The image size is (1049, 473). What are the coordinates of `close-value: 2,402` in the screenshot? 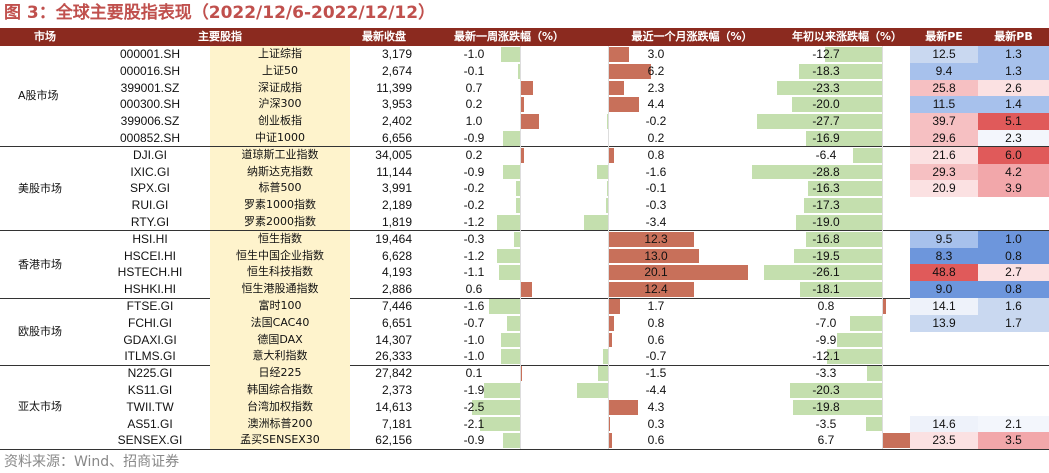 It's located at (396, 121).